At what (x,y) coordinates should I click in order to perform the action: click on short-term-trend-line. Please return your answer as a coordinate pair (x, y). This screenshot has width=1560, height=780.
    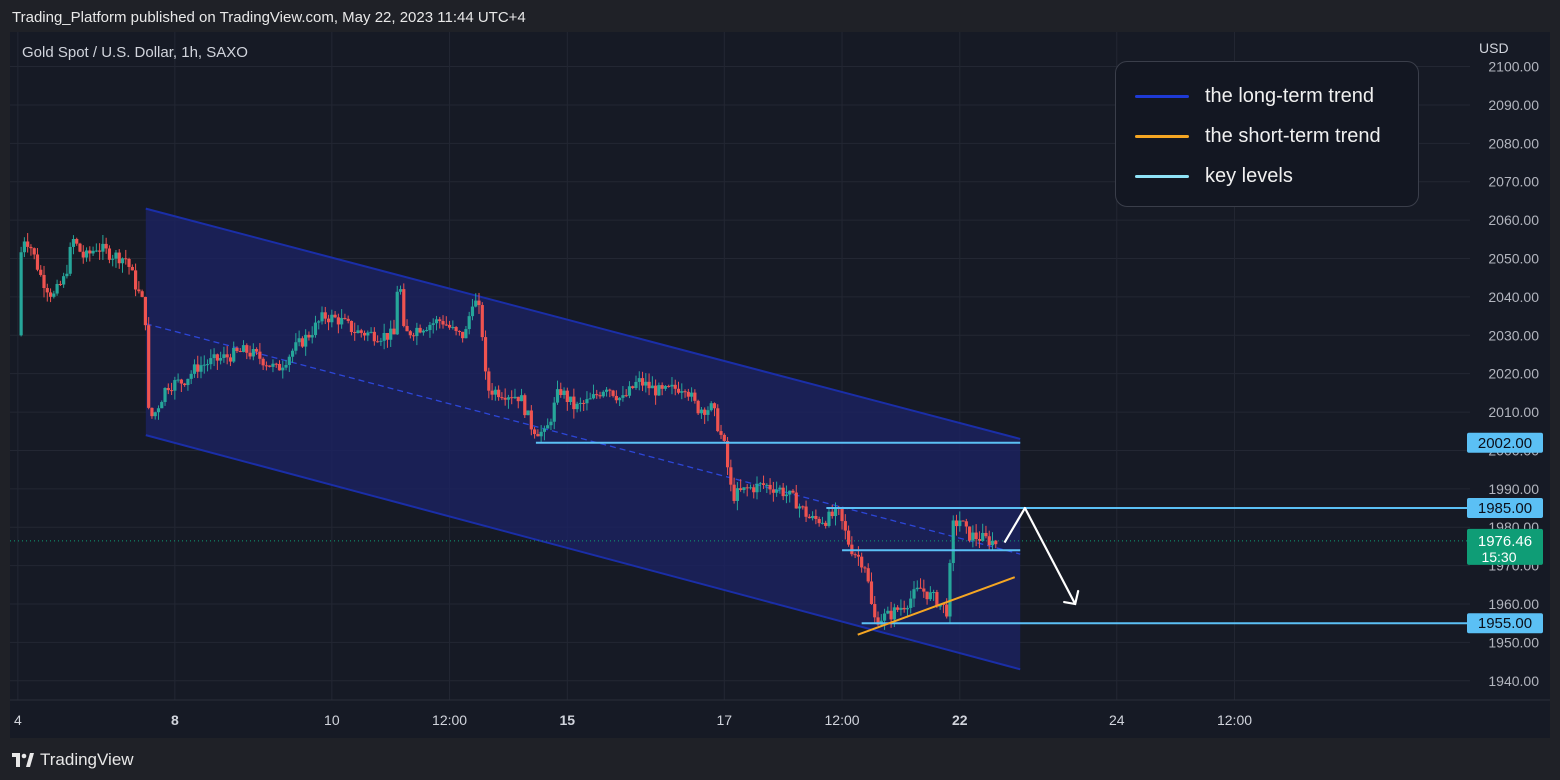
    Looking at the image, I should click on (936, 606).